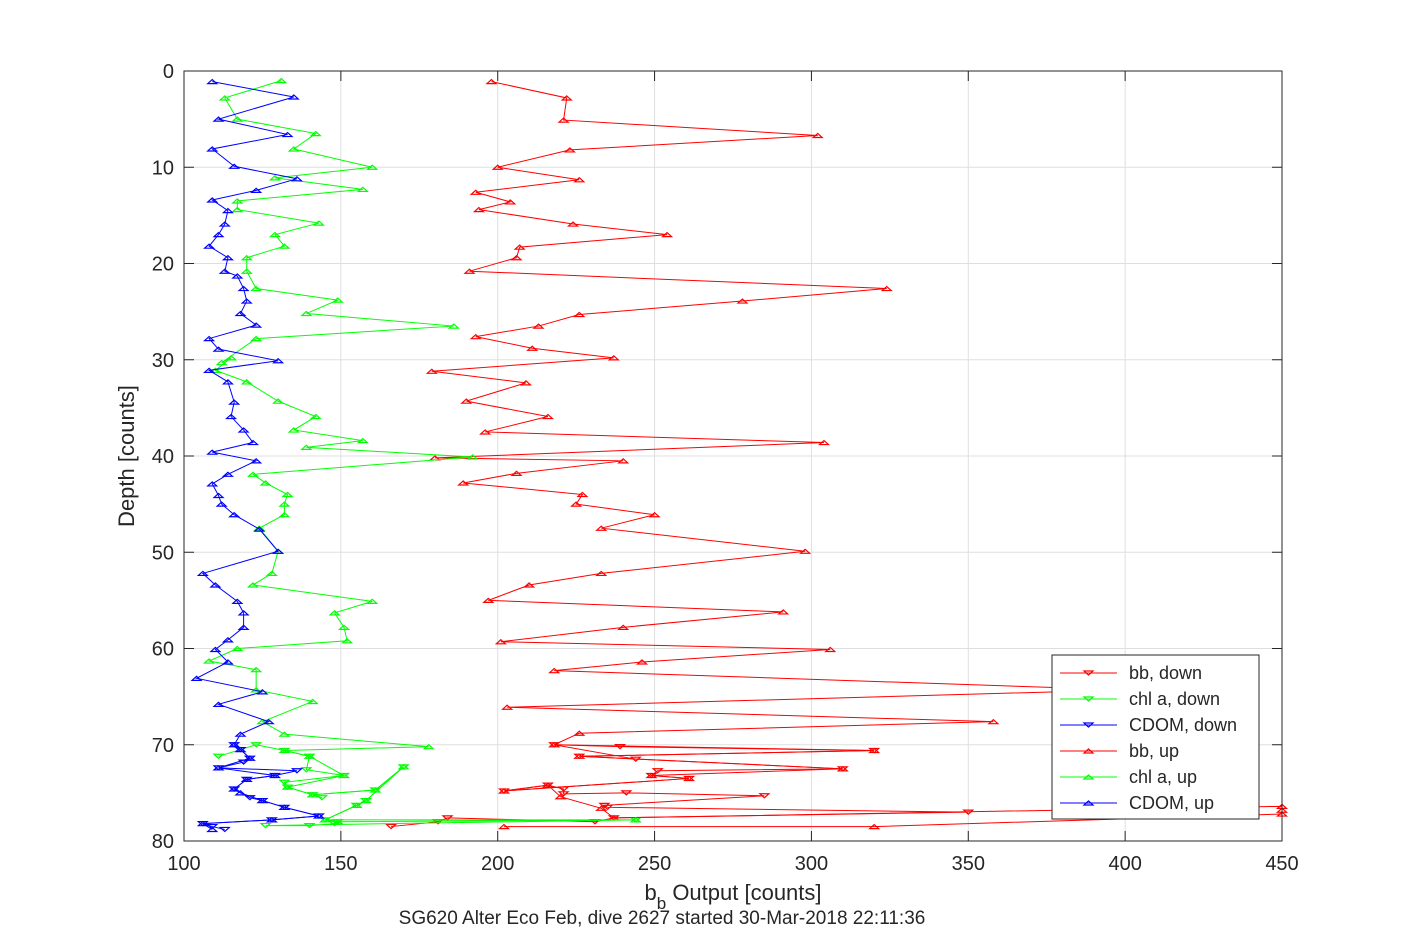 This screenshot has height=945, width=1417. I want to click on x-axis-label: bb Output [counts], so click(732, 896).